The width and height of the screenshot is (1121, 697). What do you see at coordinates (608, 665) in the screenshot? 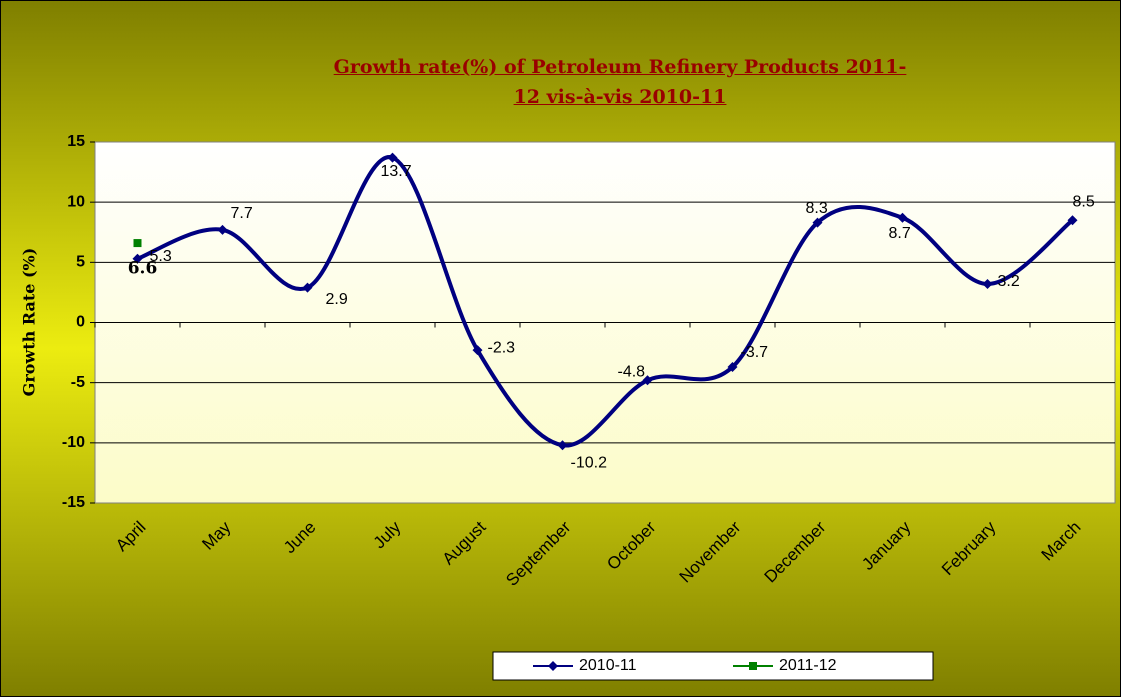
I see `legend-label: 2010-11` at bounding box center [608, 665].